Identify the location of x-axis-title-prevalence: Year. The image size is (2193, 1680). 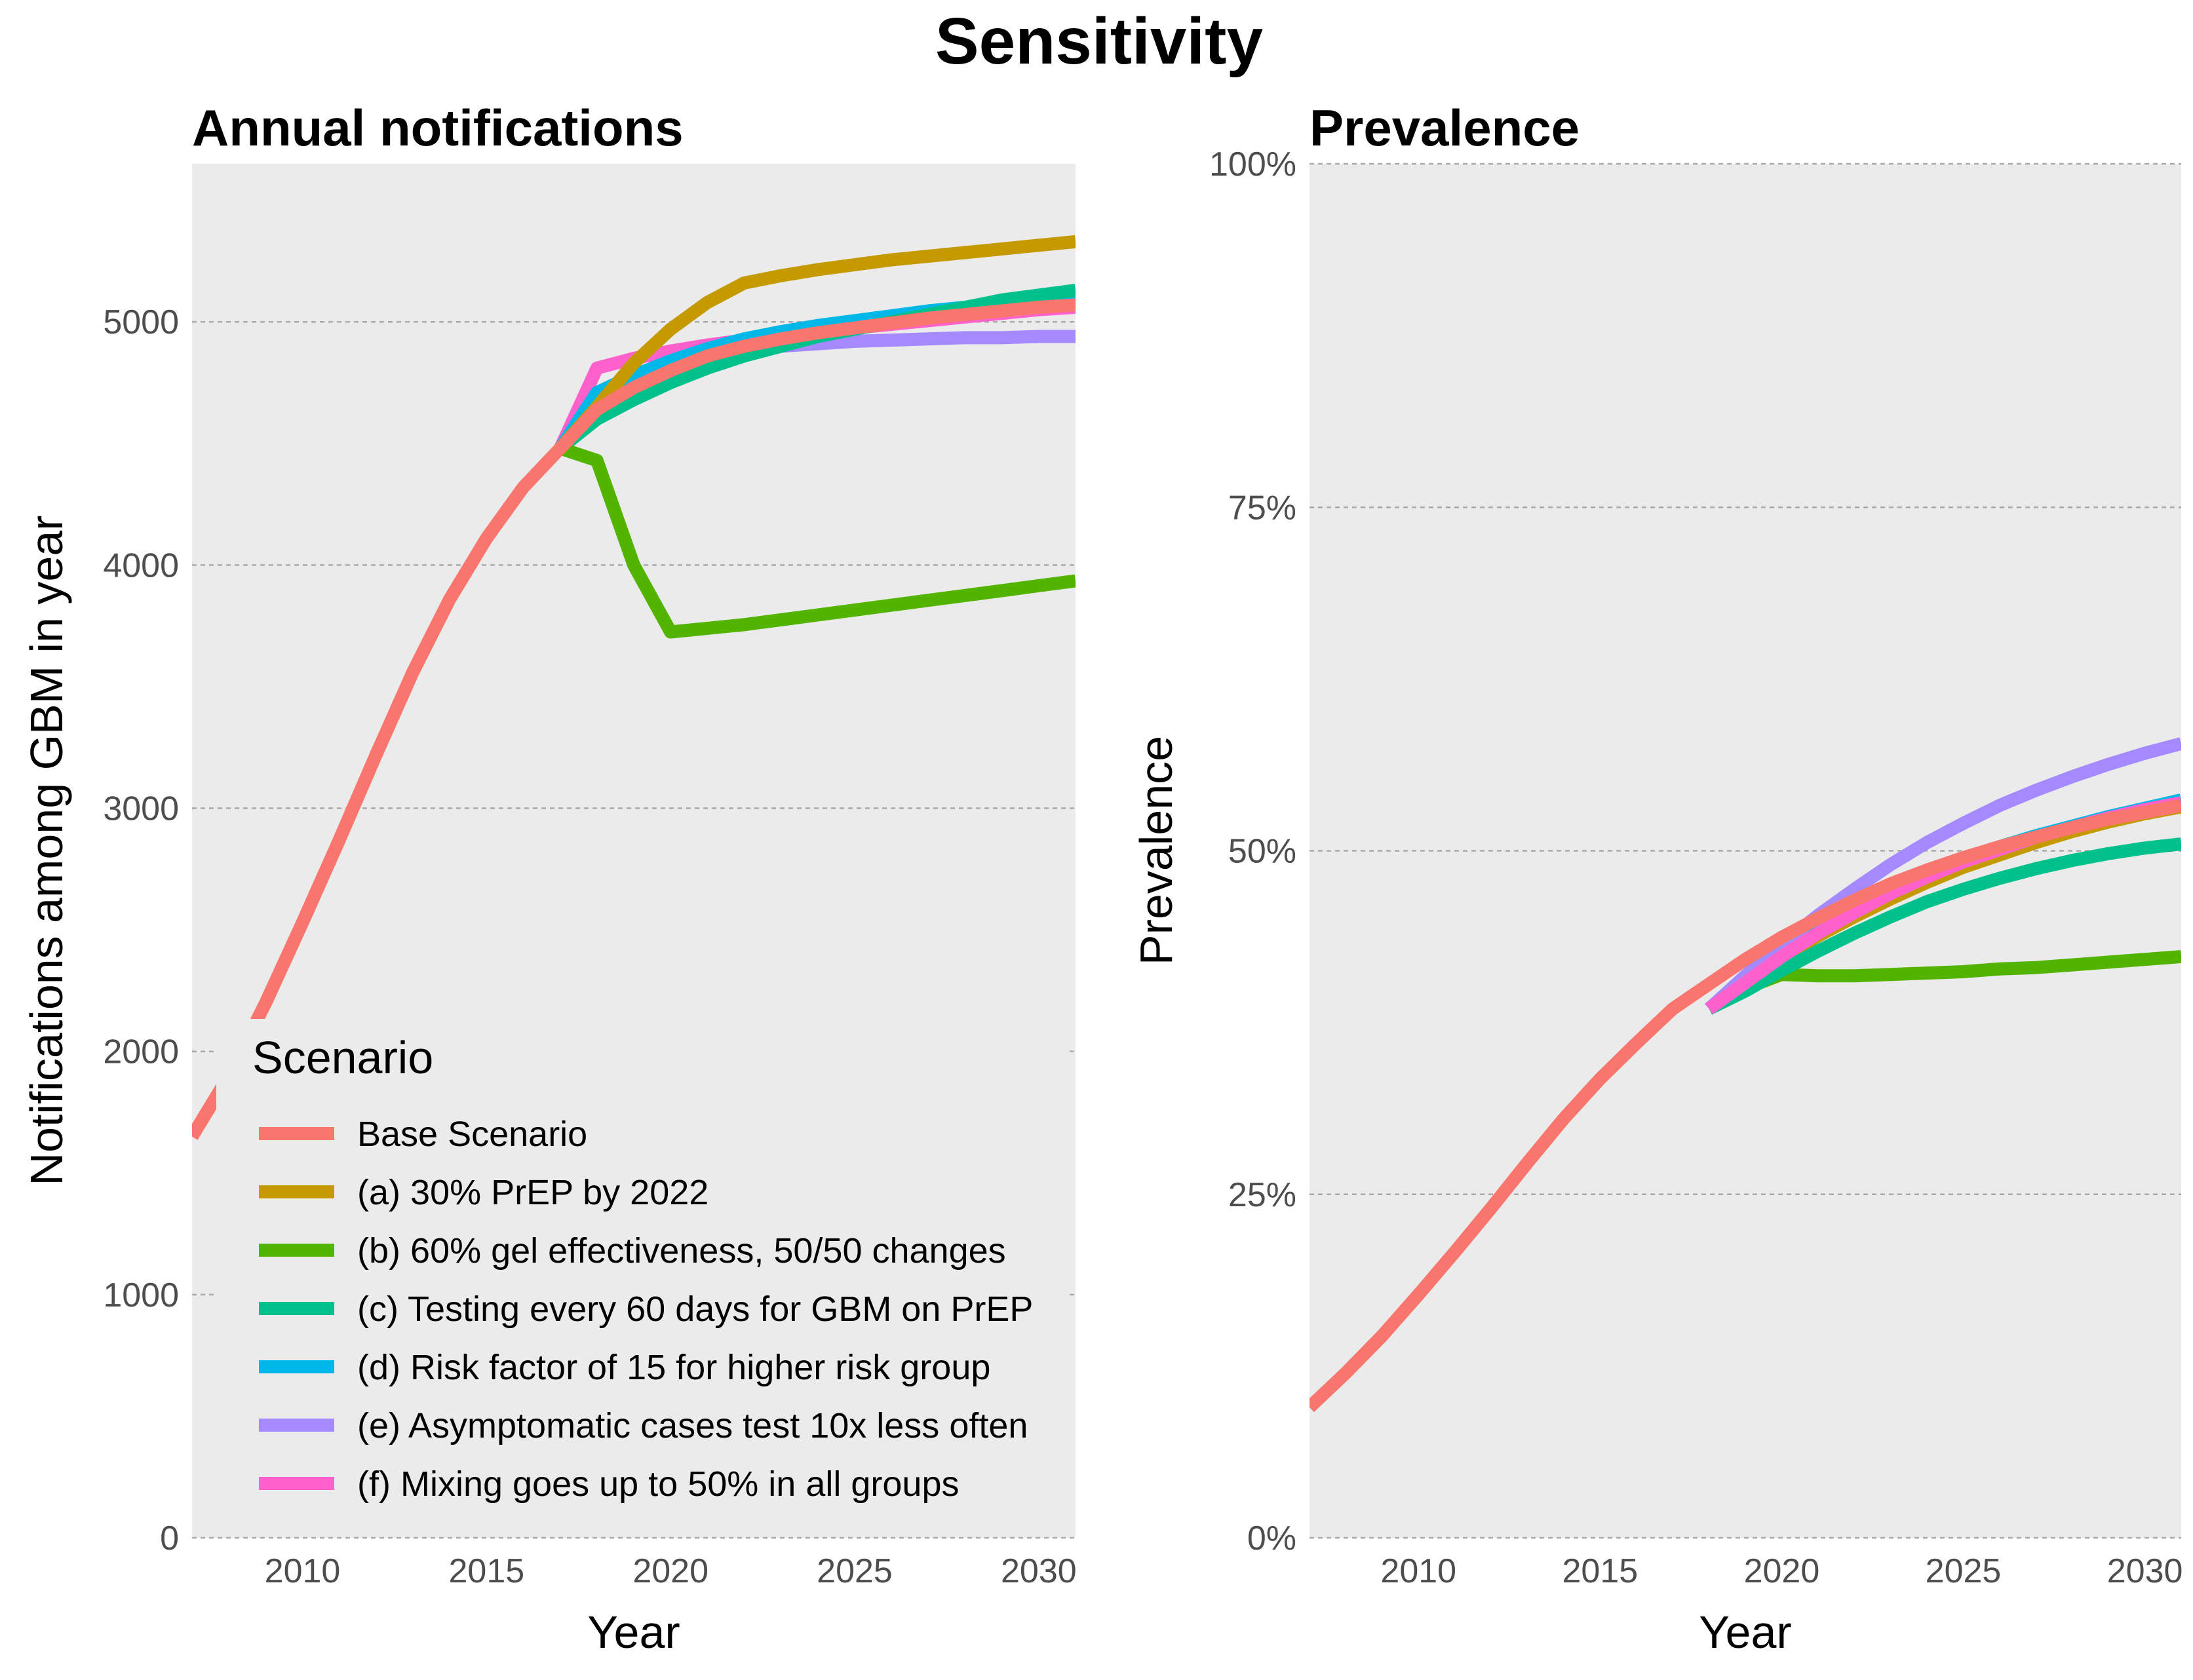
(1745, 1632).